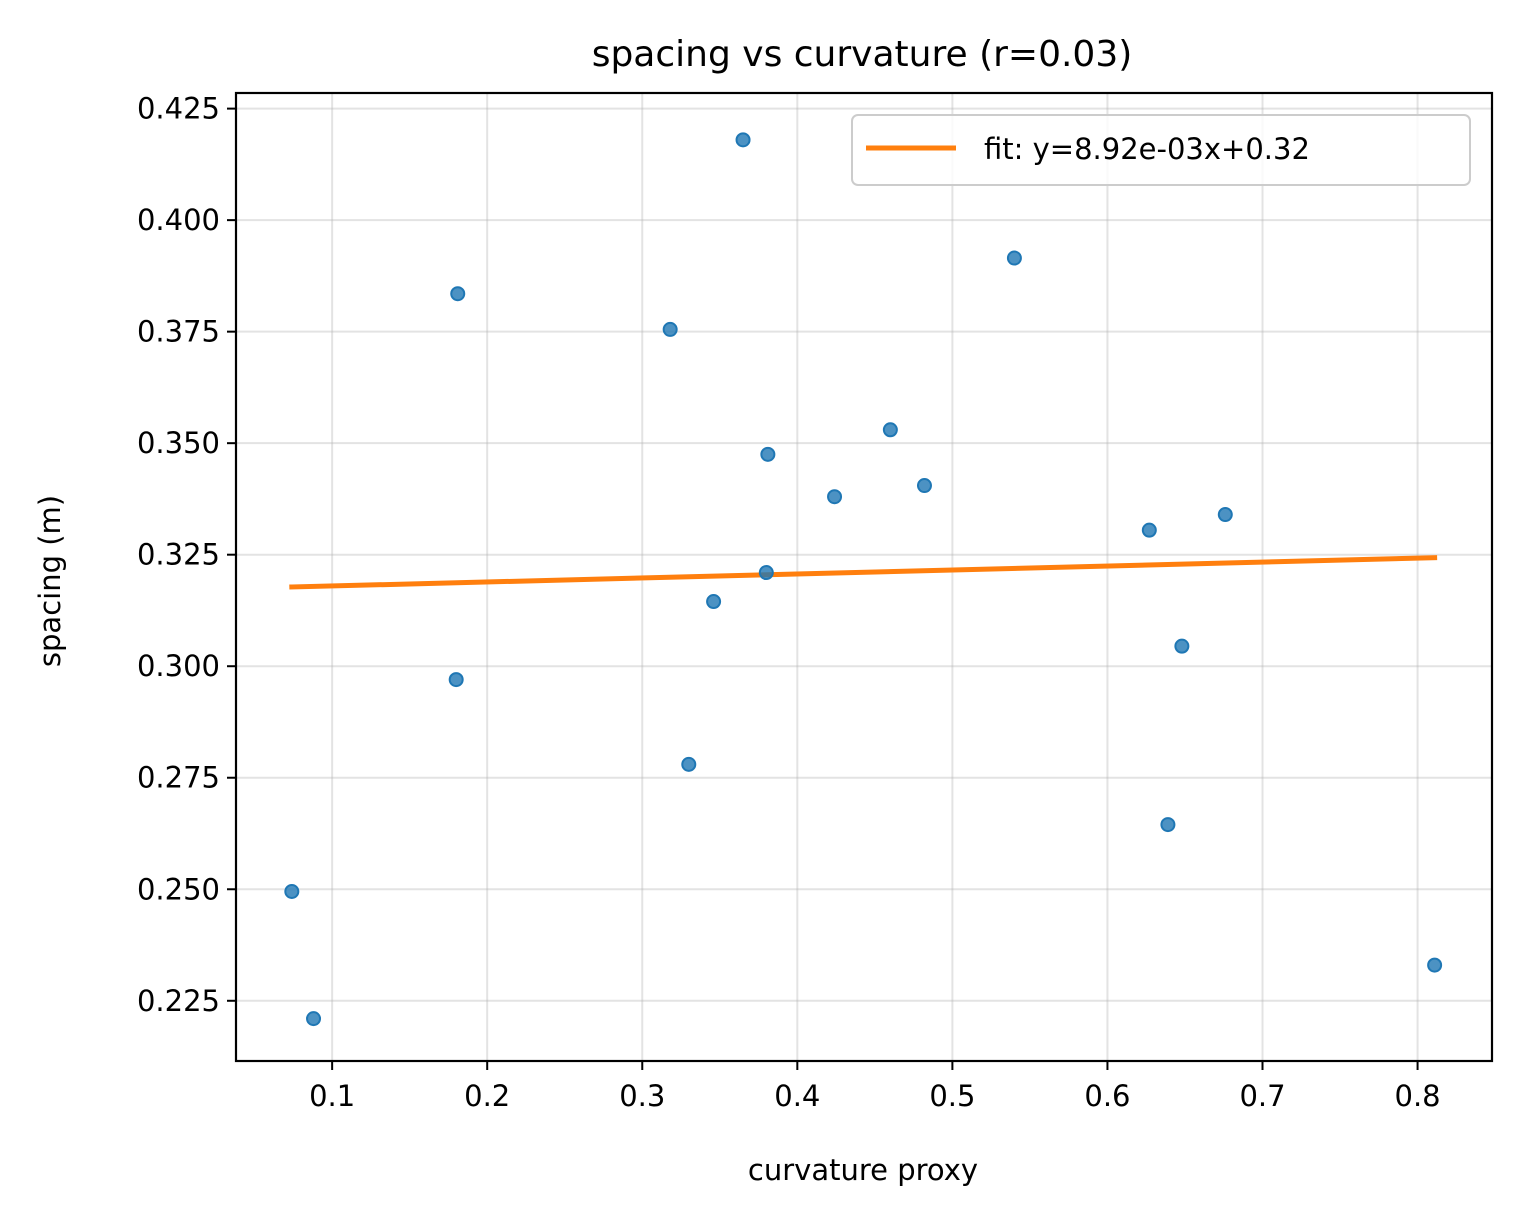 The height and width of the screenshot is (1219, 1520). I want to click on x-tick-label: 0.1, so click(332, 1096).